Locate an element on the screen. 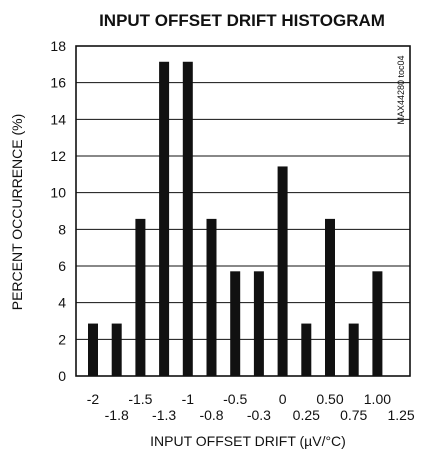 This screenshot has width=425, height=456. x-tick-label: -1 is located at coordinates (188, 399).